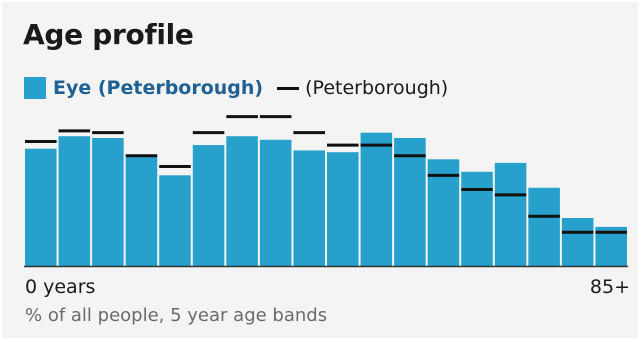 The height and width of the screenshot is (342, 642). What do you see at coordinates (609, 287) in the screenshot?
I see `x-axis-label-end: 85+` at bounding box center [609, 287].